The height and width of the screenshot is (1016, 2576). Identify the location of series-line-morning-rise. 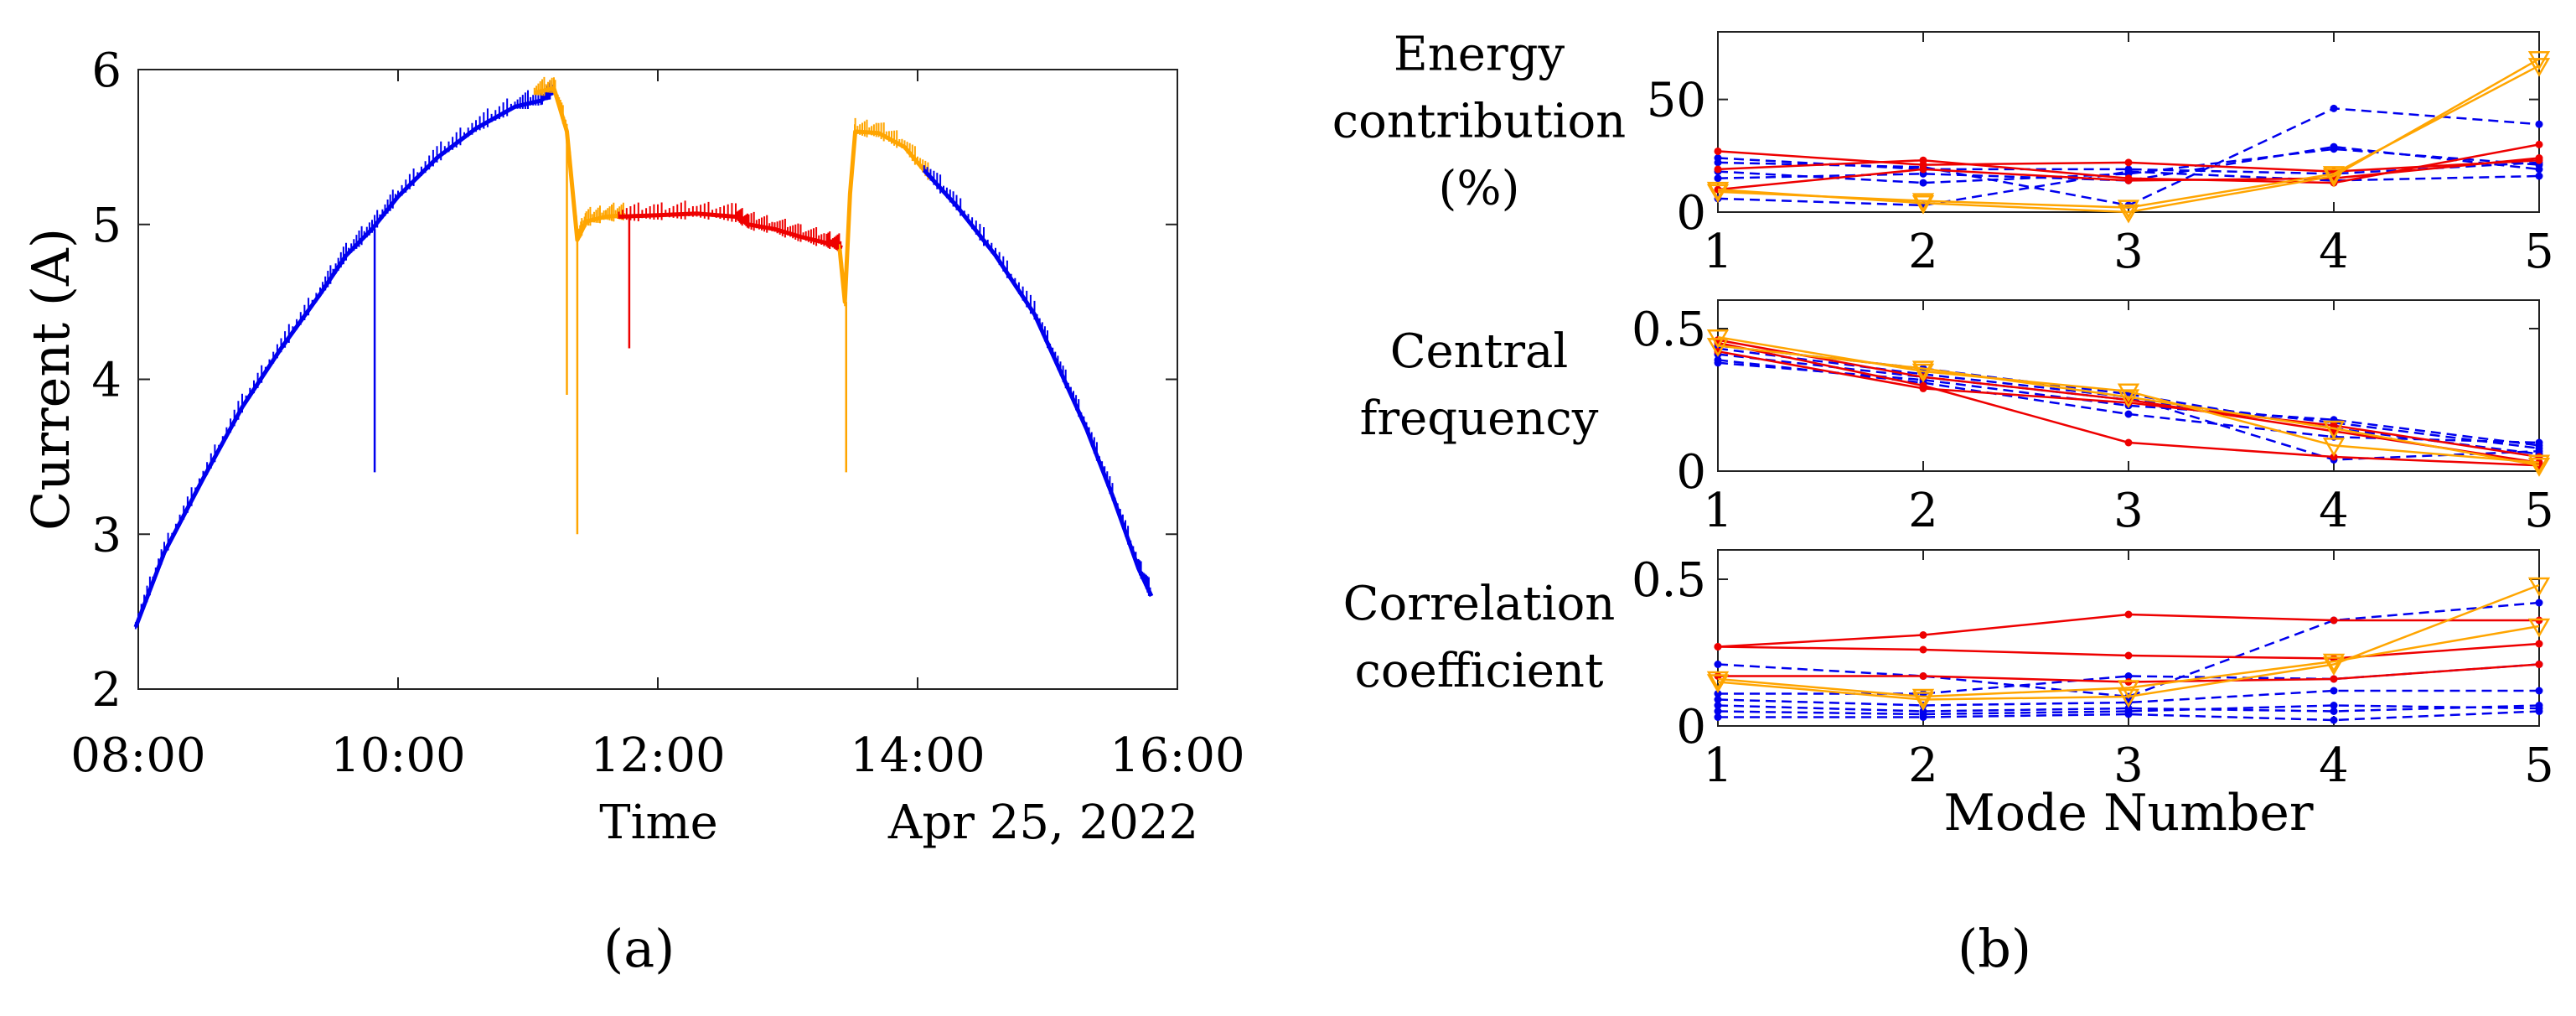
(344, 359).